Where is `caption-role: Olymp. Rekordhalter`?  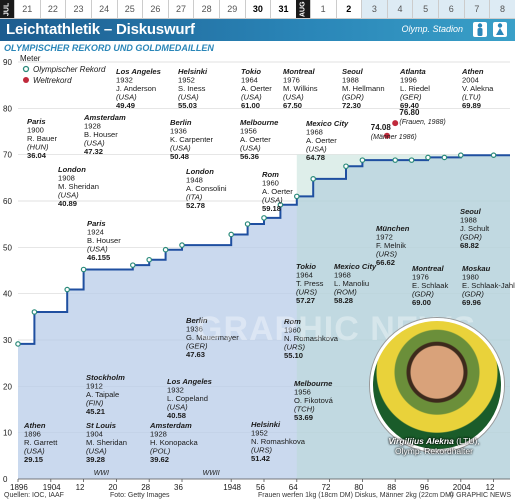
caption-role: Olymp. Rekordhalter is located at coordinates (434, 451).